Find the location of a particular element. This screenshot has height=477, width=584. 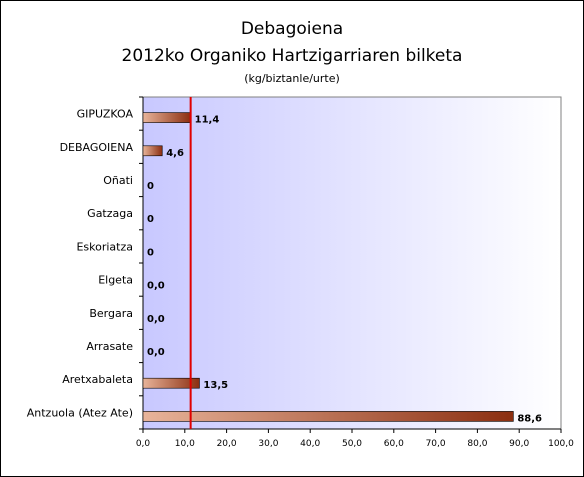

x-tick-label: 30,0 is located at coordinates (268, 444).